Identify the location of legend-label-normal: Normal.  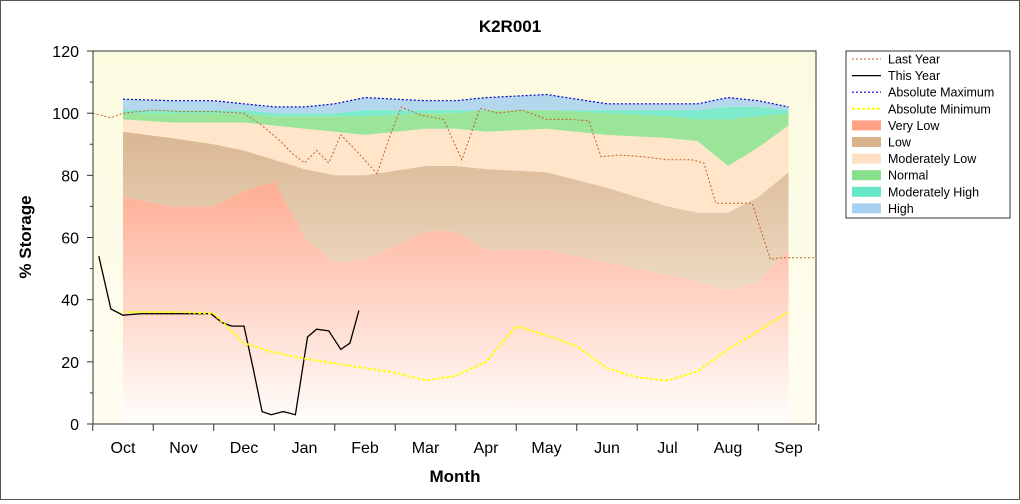
(908, 176).